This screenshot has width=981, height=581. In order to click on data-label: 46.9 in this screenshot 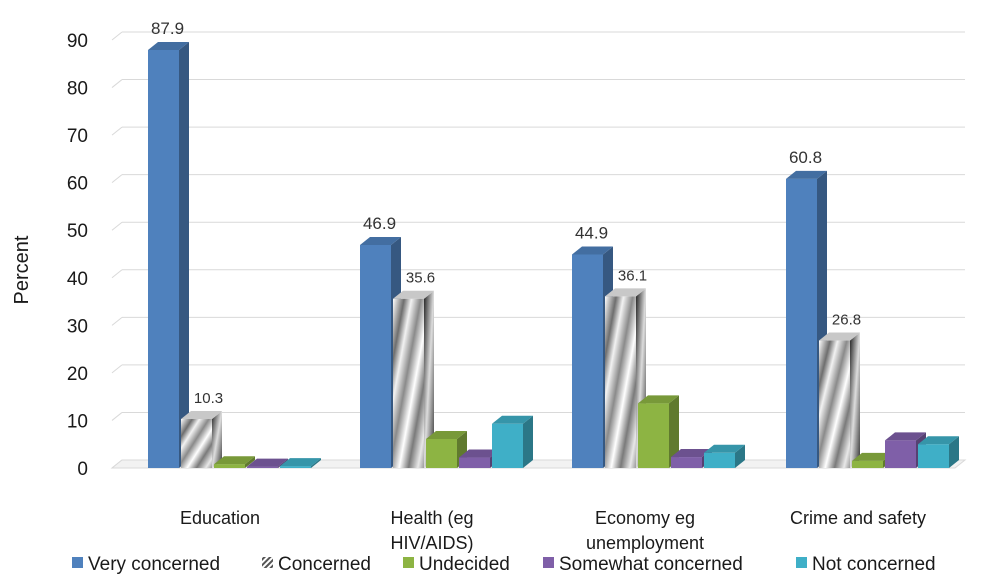, I will do `click(379, 223)`.